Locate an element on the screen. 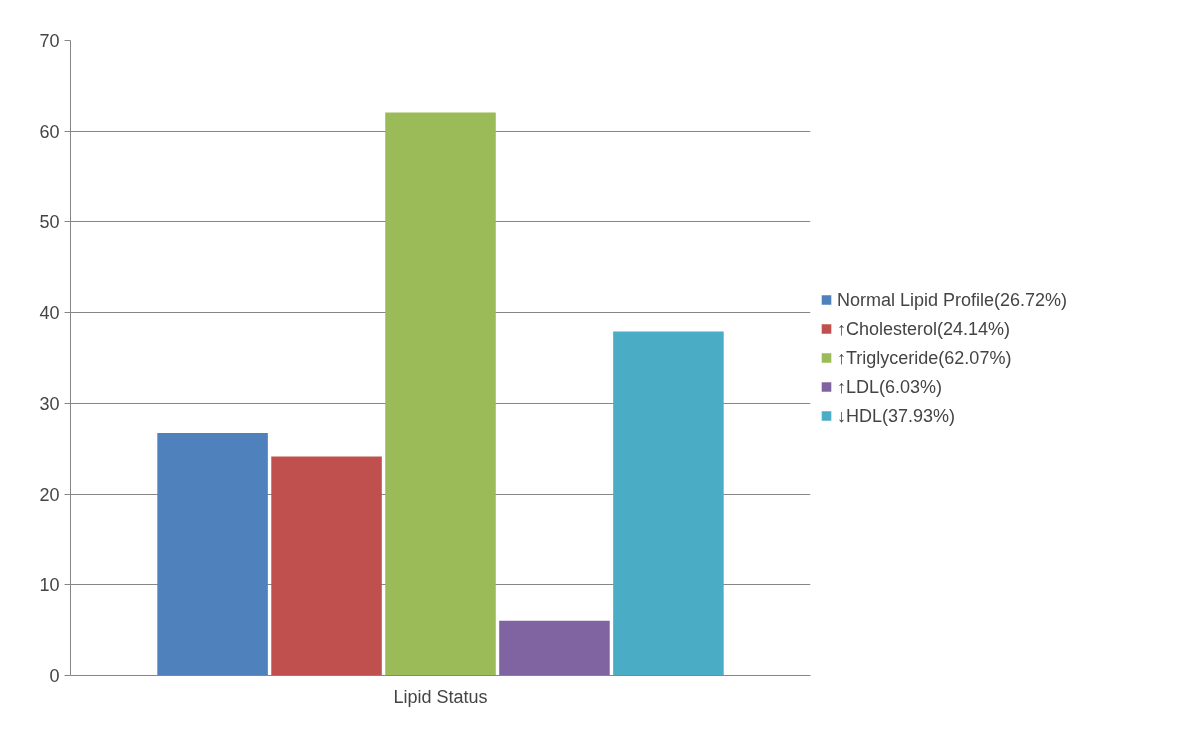  y-tick-label: 50 is located at coordinates (49, 222).